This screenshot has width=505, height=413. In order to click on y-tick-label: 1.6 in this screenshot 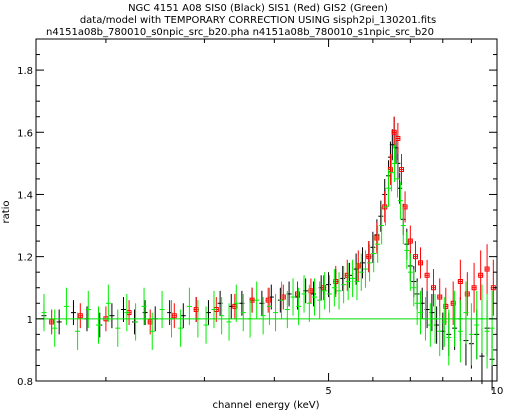, I will do `click(25, 133)`.